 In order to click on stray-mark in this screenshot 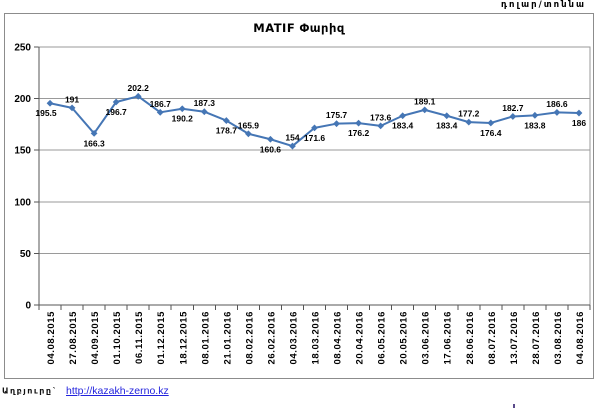, I will do `click(514, 406)`.